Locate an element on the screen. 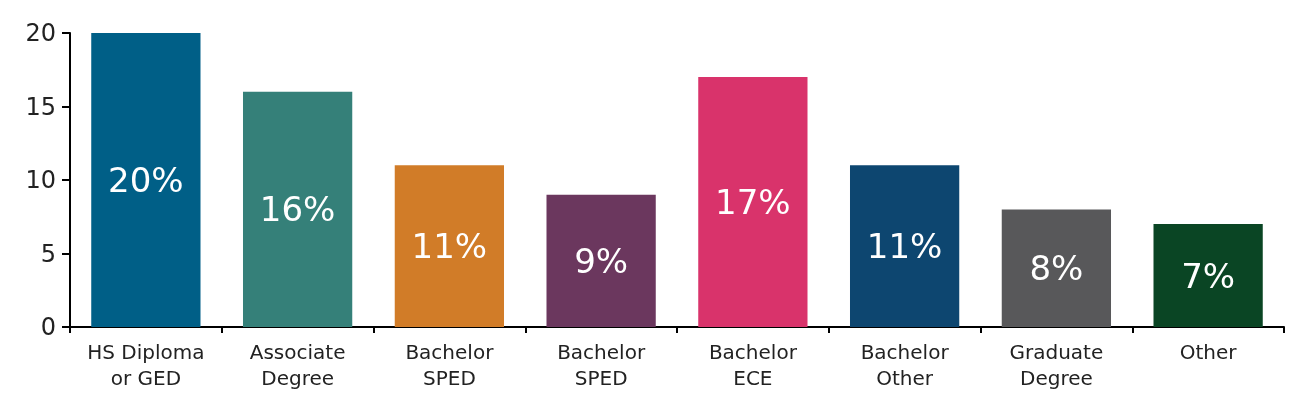 Image resolution: width=1300 pixels, height=405 pixels. data-label: 20% is located at coordinates (146, 180).